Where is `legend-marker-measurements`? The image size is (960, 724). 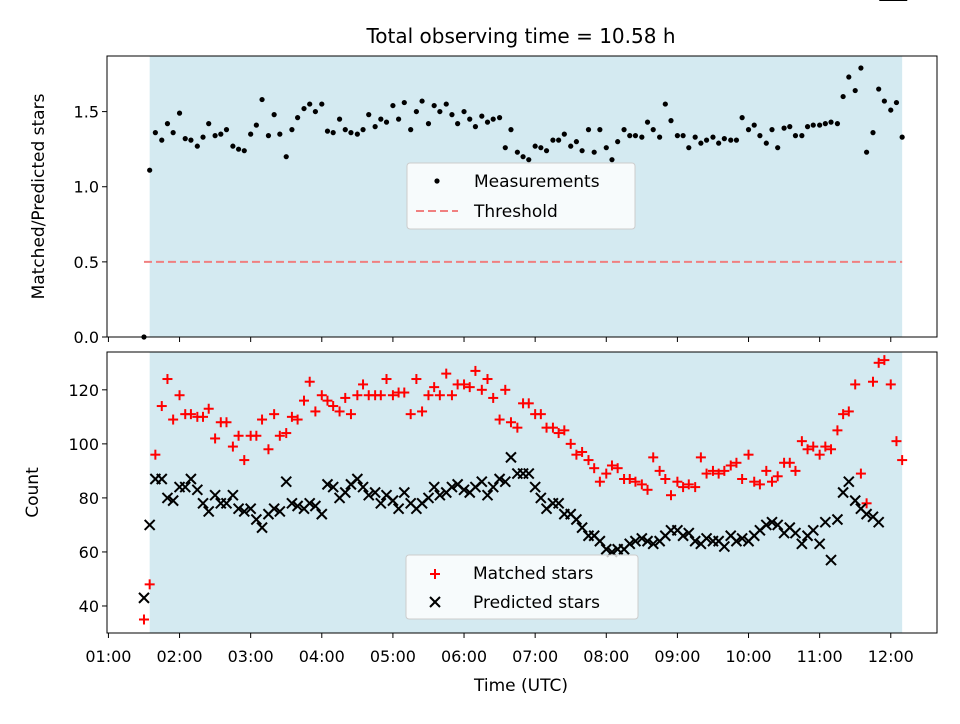 legend-marker-measurements is located at coordinates (437, 181).